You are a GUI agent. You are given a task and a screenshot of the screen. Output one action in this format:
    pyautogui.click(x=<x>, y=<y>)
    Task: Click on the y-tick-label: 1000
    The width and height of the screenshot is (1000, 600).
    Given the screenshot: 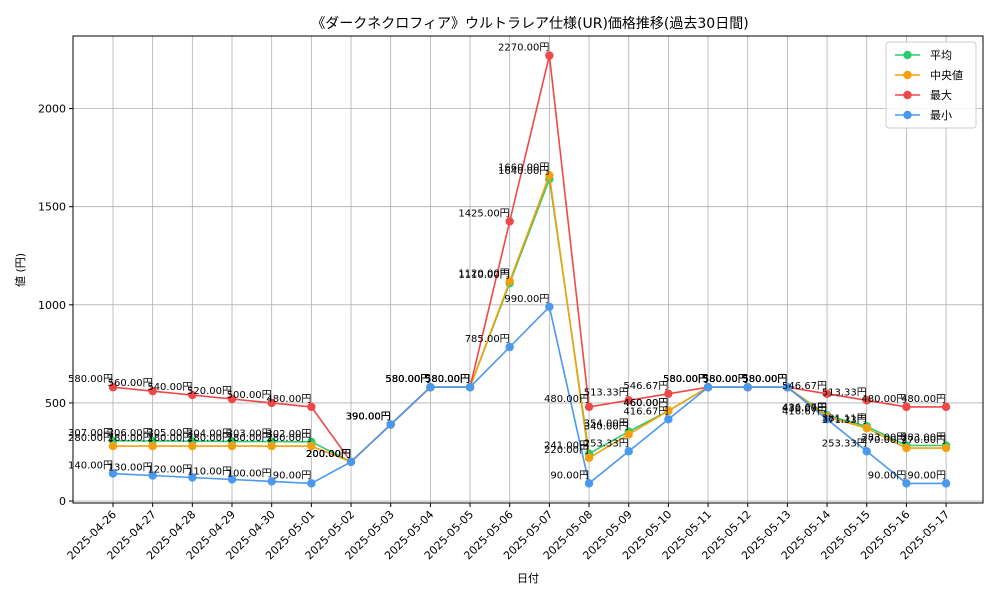 What is the action you would take?
    pyautogui.click(x=52, y=305)
    